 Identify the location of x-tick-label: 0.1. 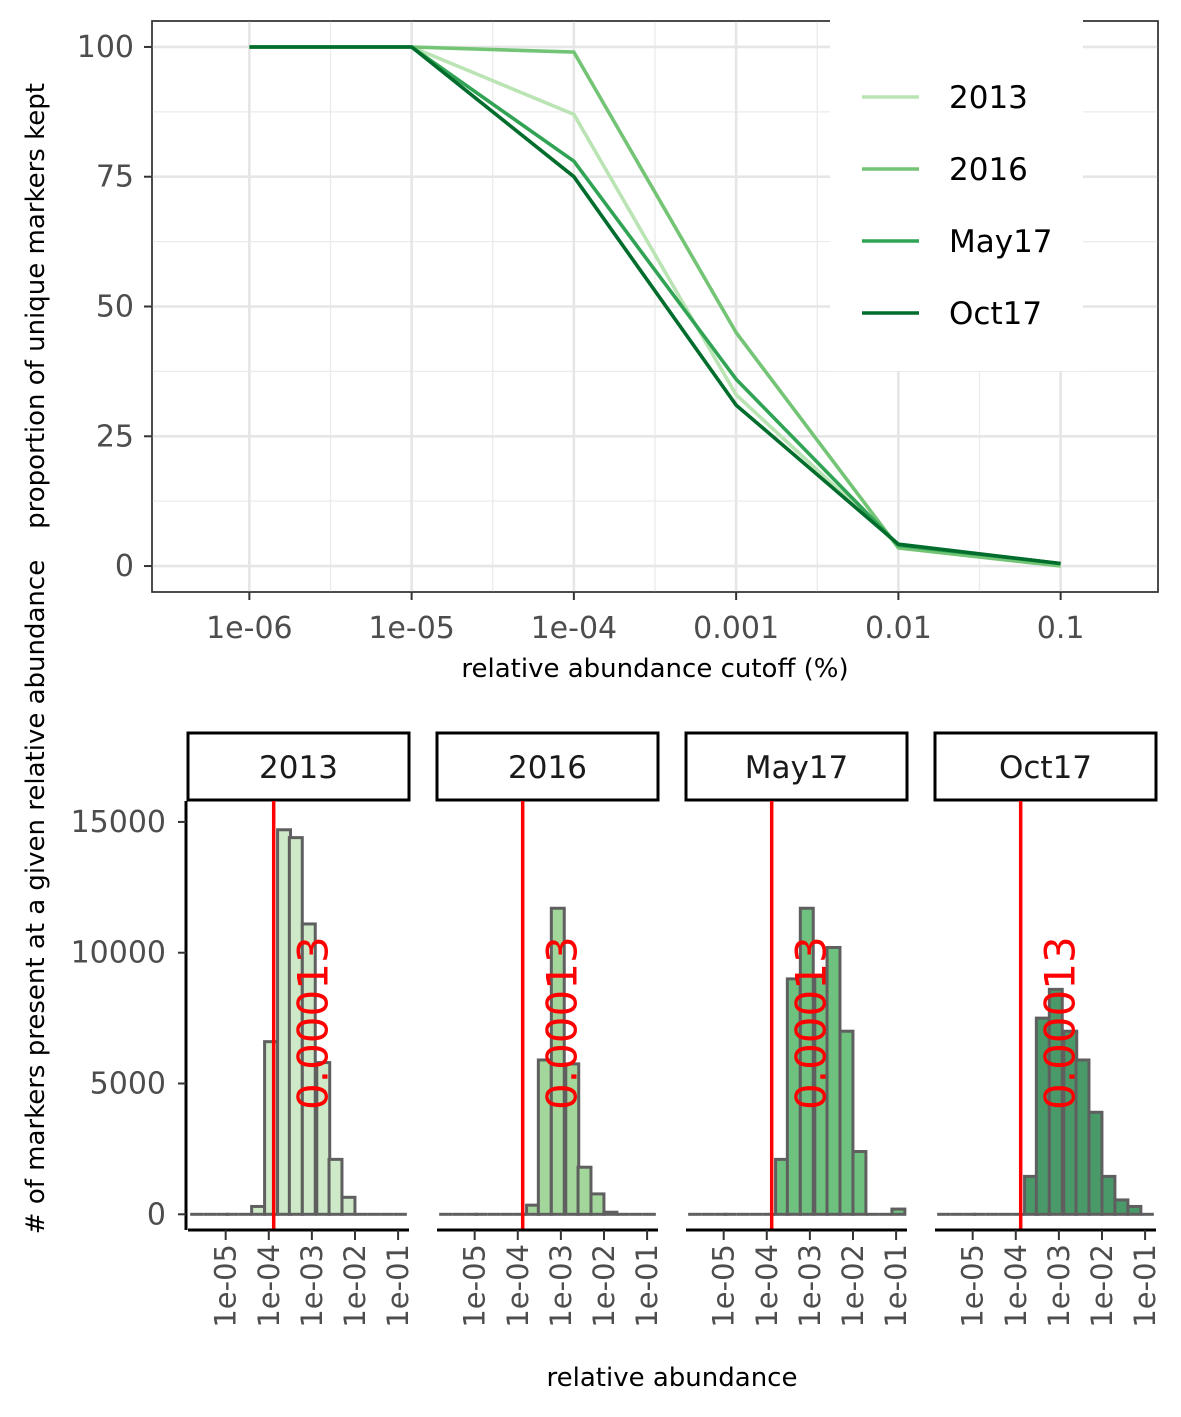
(1061, 628).